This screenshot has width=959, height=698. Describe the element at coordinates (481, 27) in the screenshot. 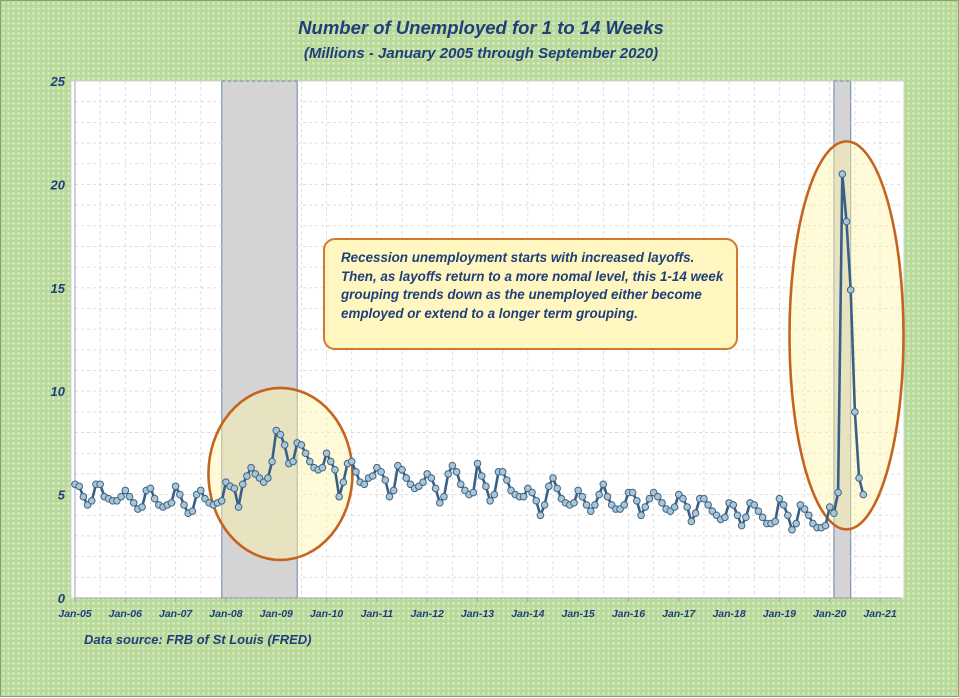

I see `chart-title: Number of Unemployed for 1 to 14 Weeks` at that location.